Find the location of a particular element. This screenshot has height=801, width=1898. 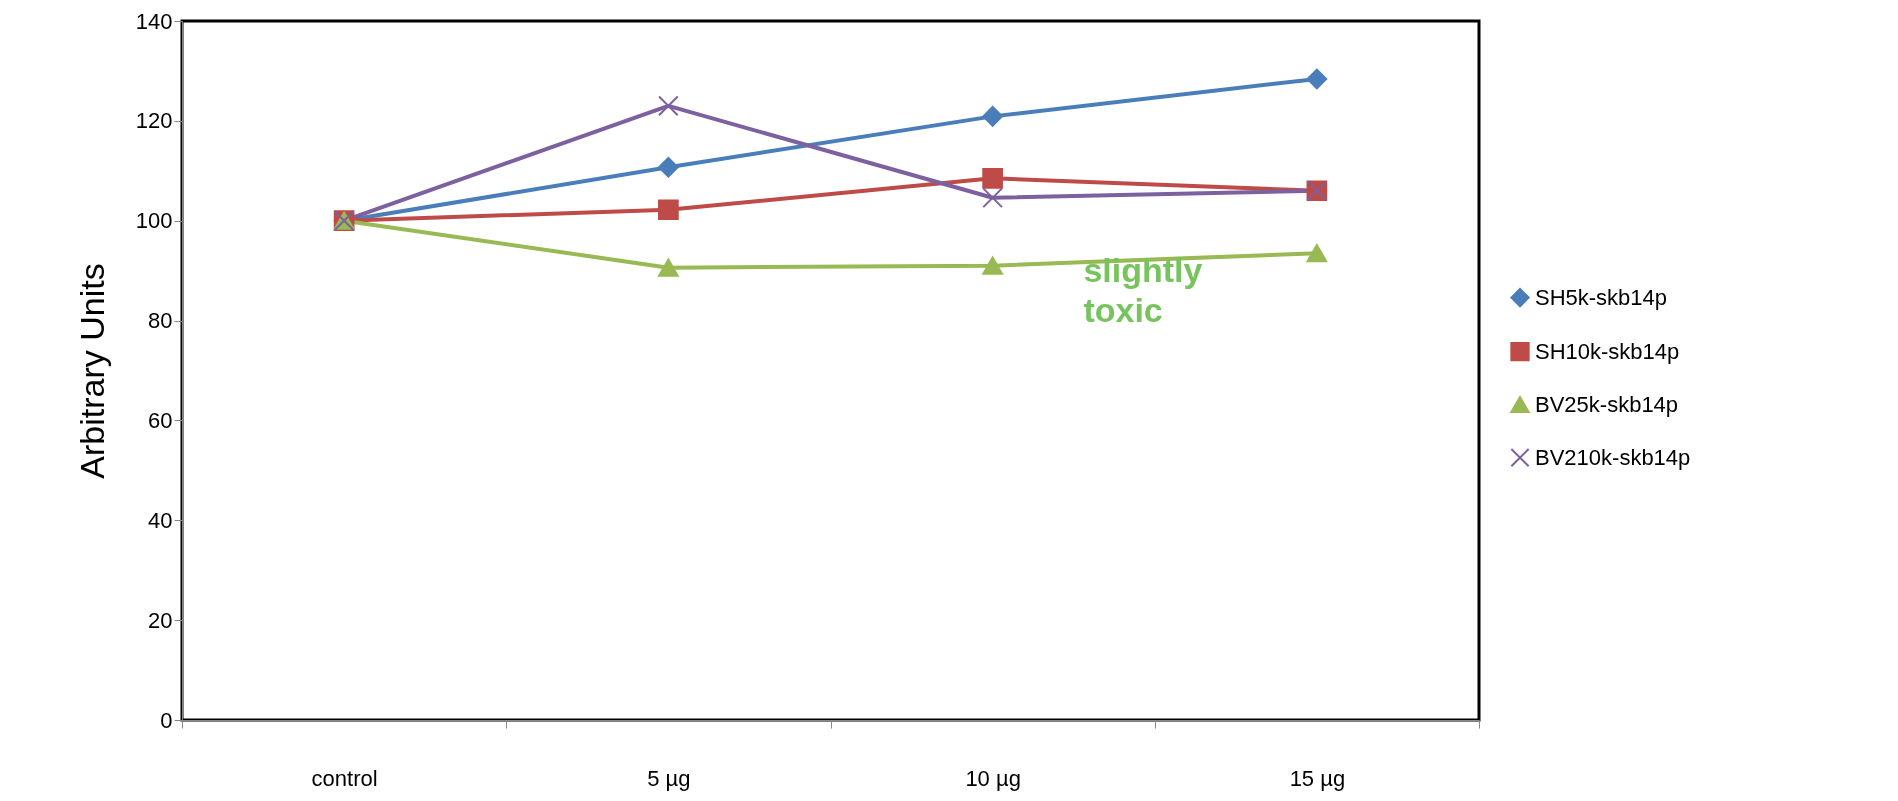

annotation: slightly toxic is located at coordinates (1143, 290).